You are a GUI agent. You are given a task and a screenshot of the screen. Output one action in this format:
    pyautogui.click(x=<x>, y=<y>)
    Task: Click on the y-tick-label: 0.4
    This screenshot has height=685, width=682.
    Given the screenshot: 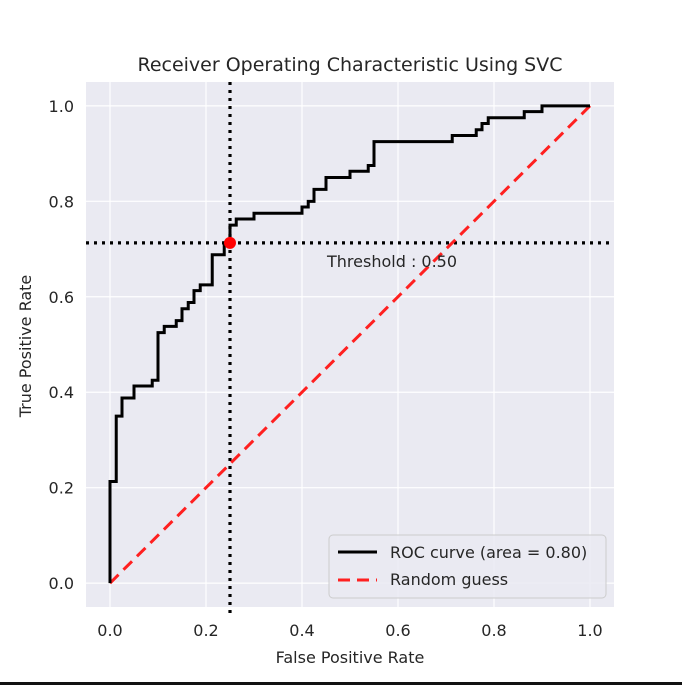 What is the action you would take?
    pyautogui.click(x=61, y=392)
    